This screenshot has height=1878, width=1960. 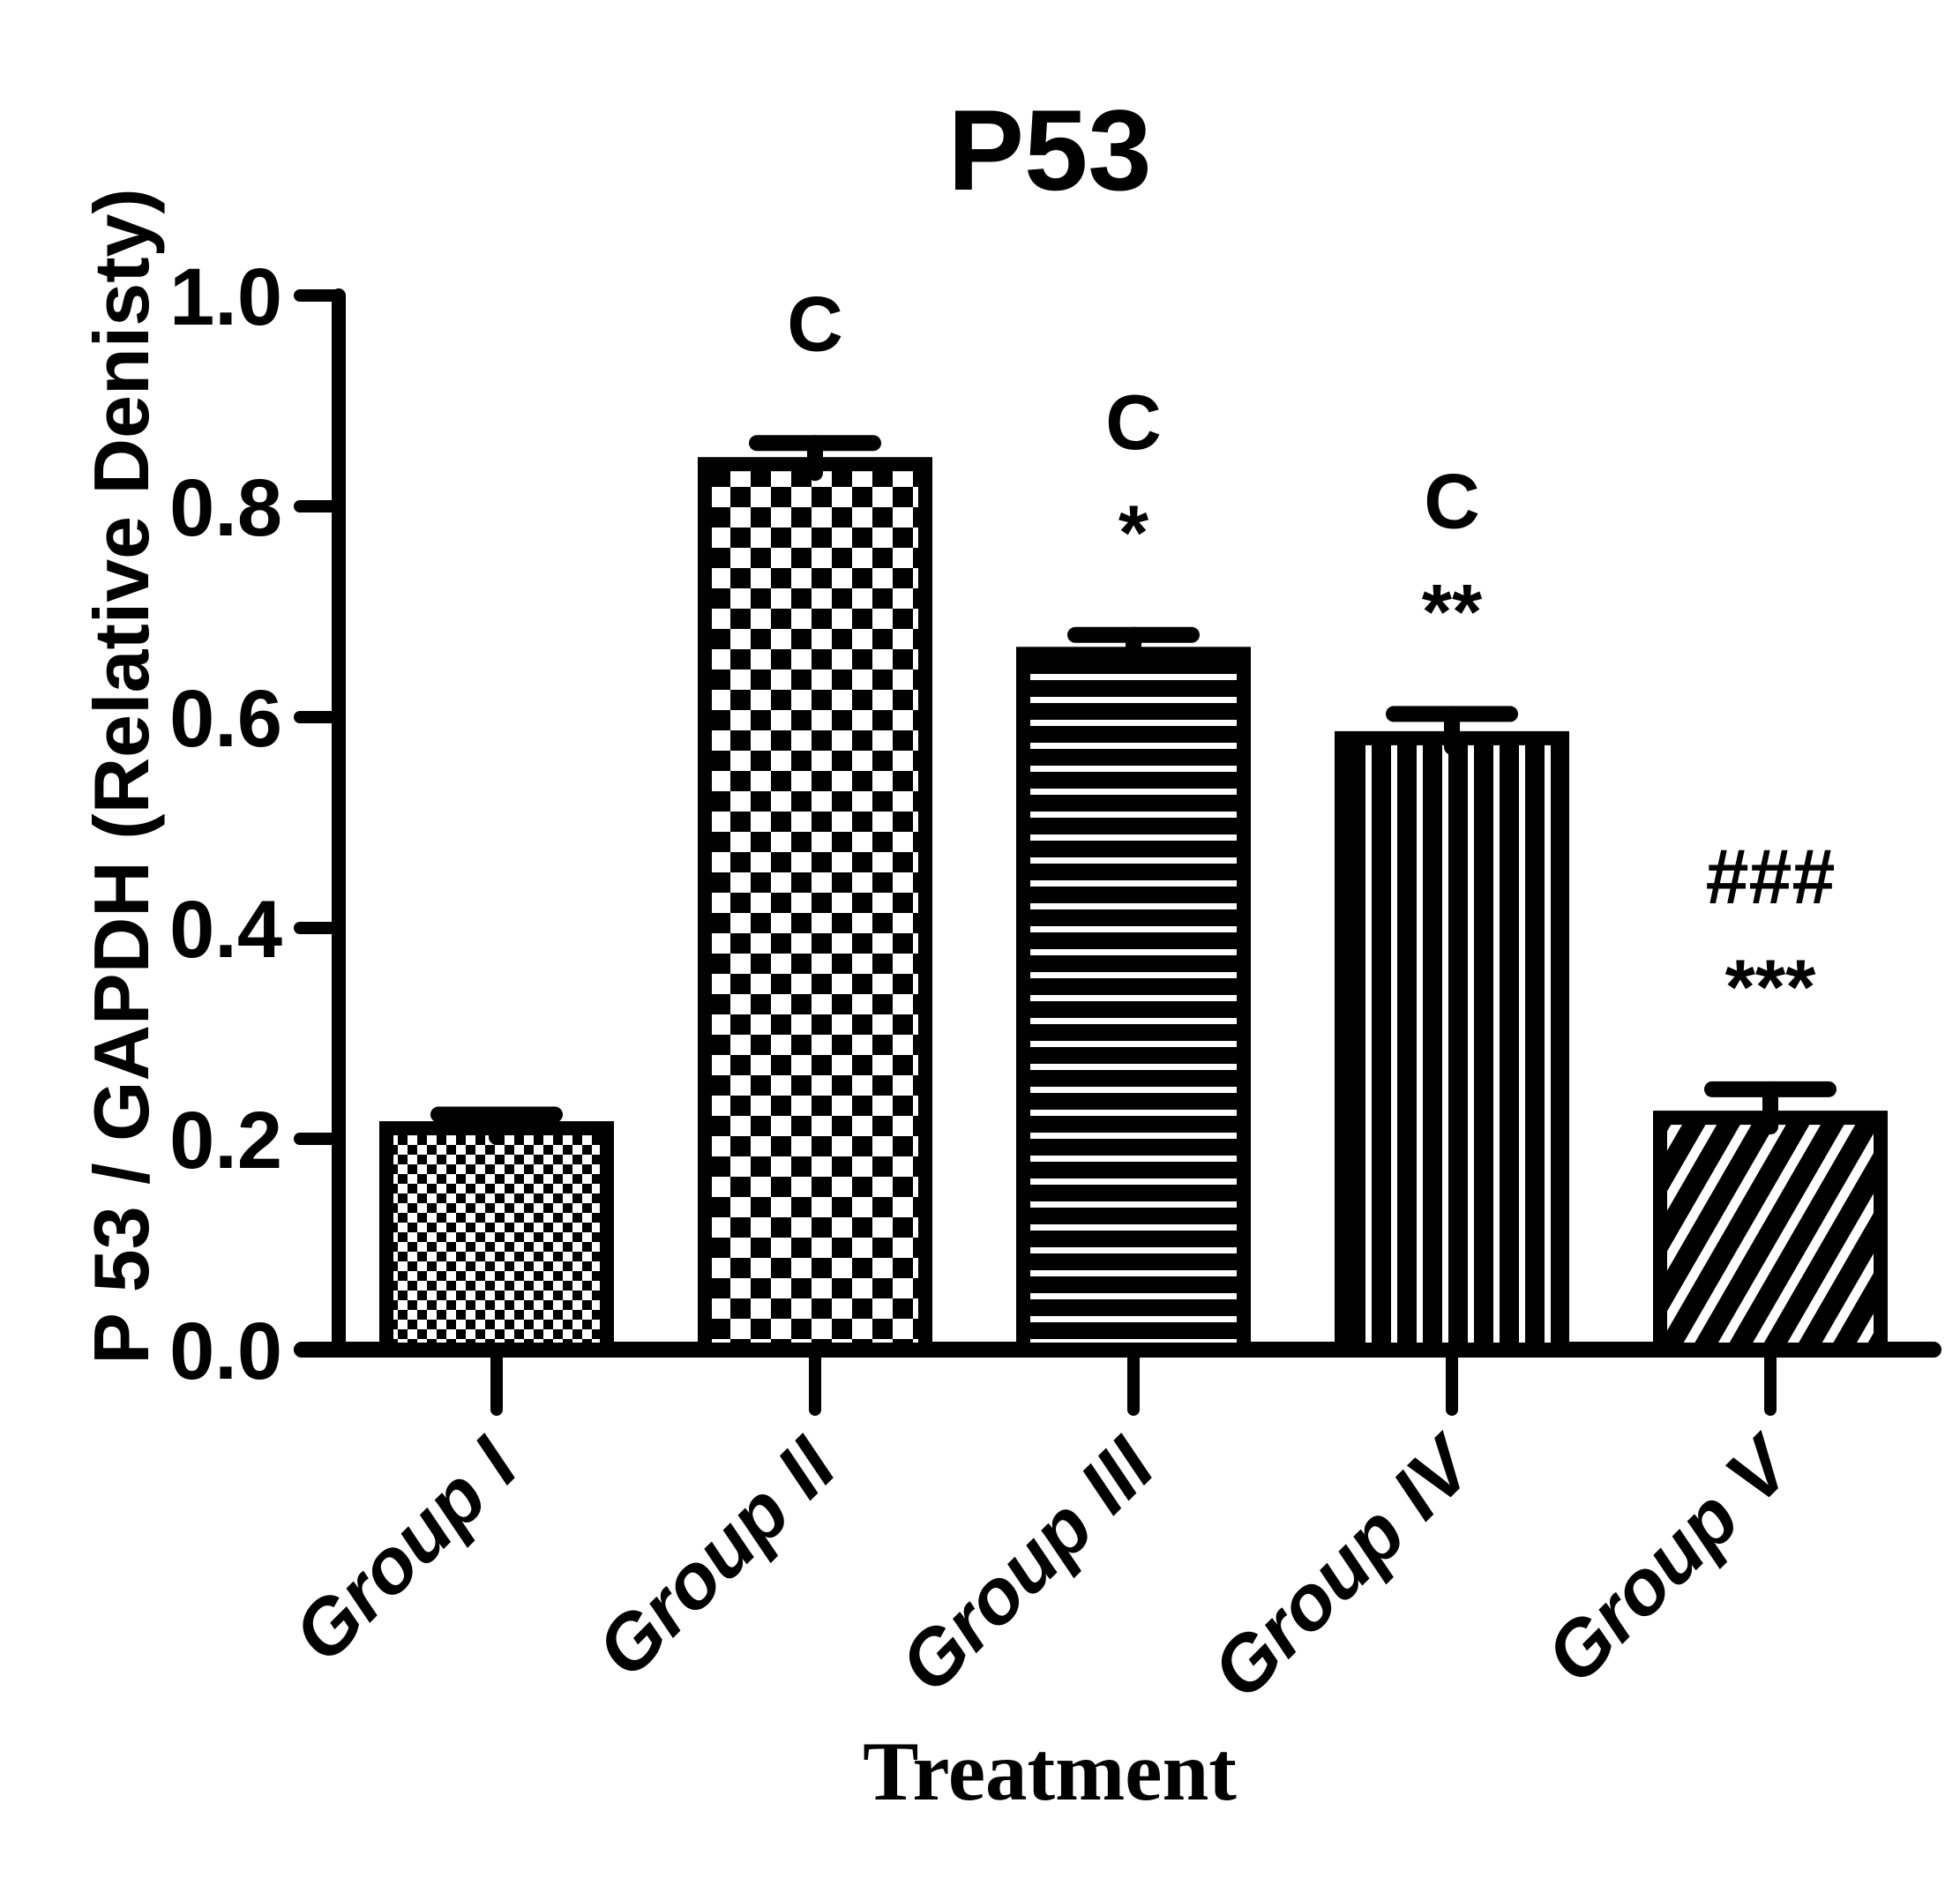 What do you see at coordinates (1133, 532) in the screenshot?
I see `significance-label: *` at bounding box center [1133, 532].